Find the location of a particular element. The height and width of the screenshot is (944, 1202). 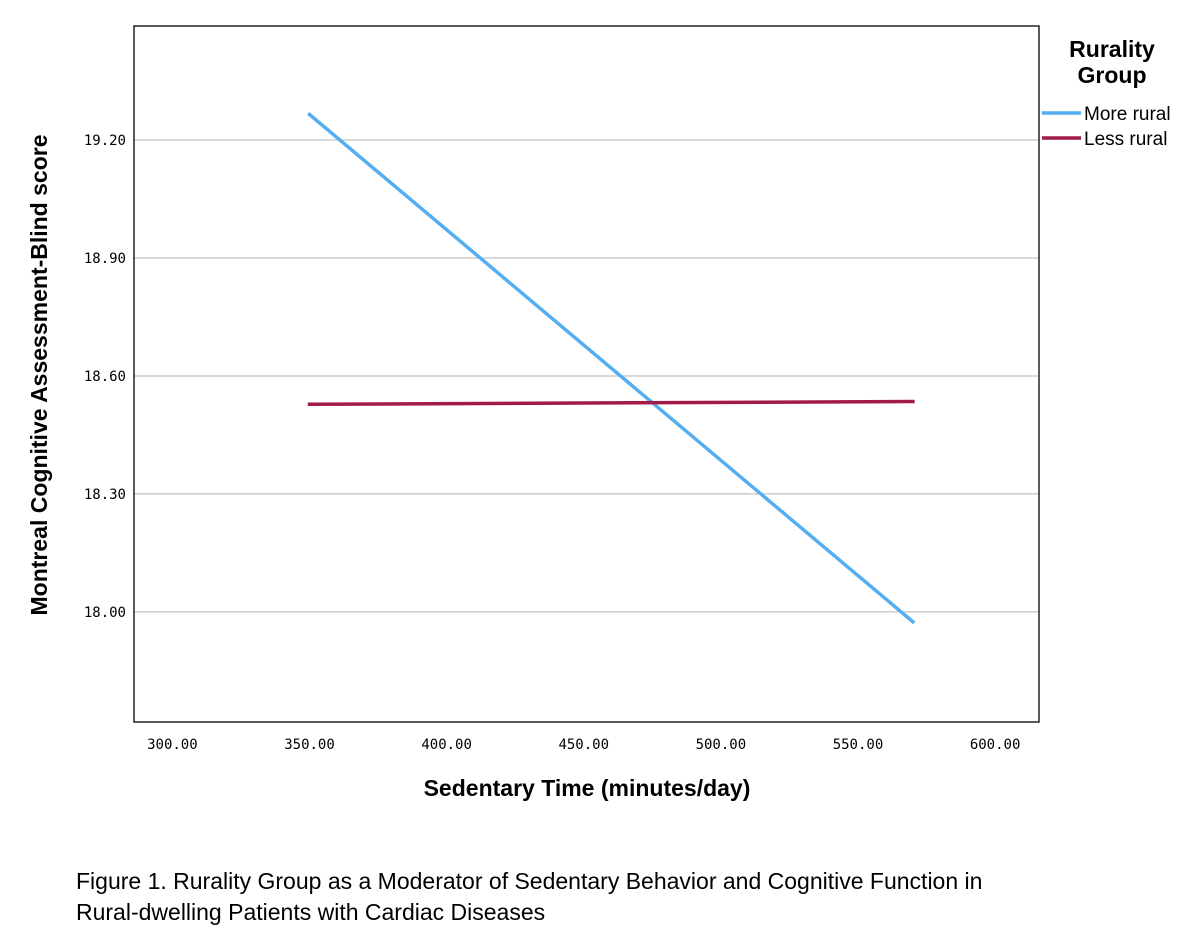

x-tick-label: 600.00 is located at coordinates (995, 745).